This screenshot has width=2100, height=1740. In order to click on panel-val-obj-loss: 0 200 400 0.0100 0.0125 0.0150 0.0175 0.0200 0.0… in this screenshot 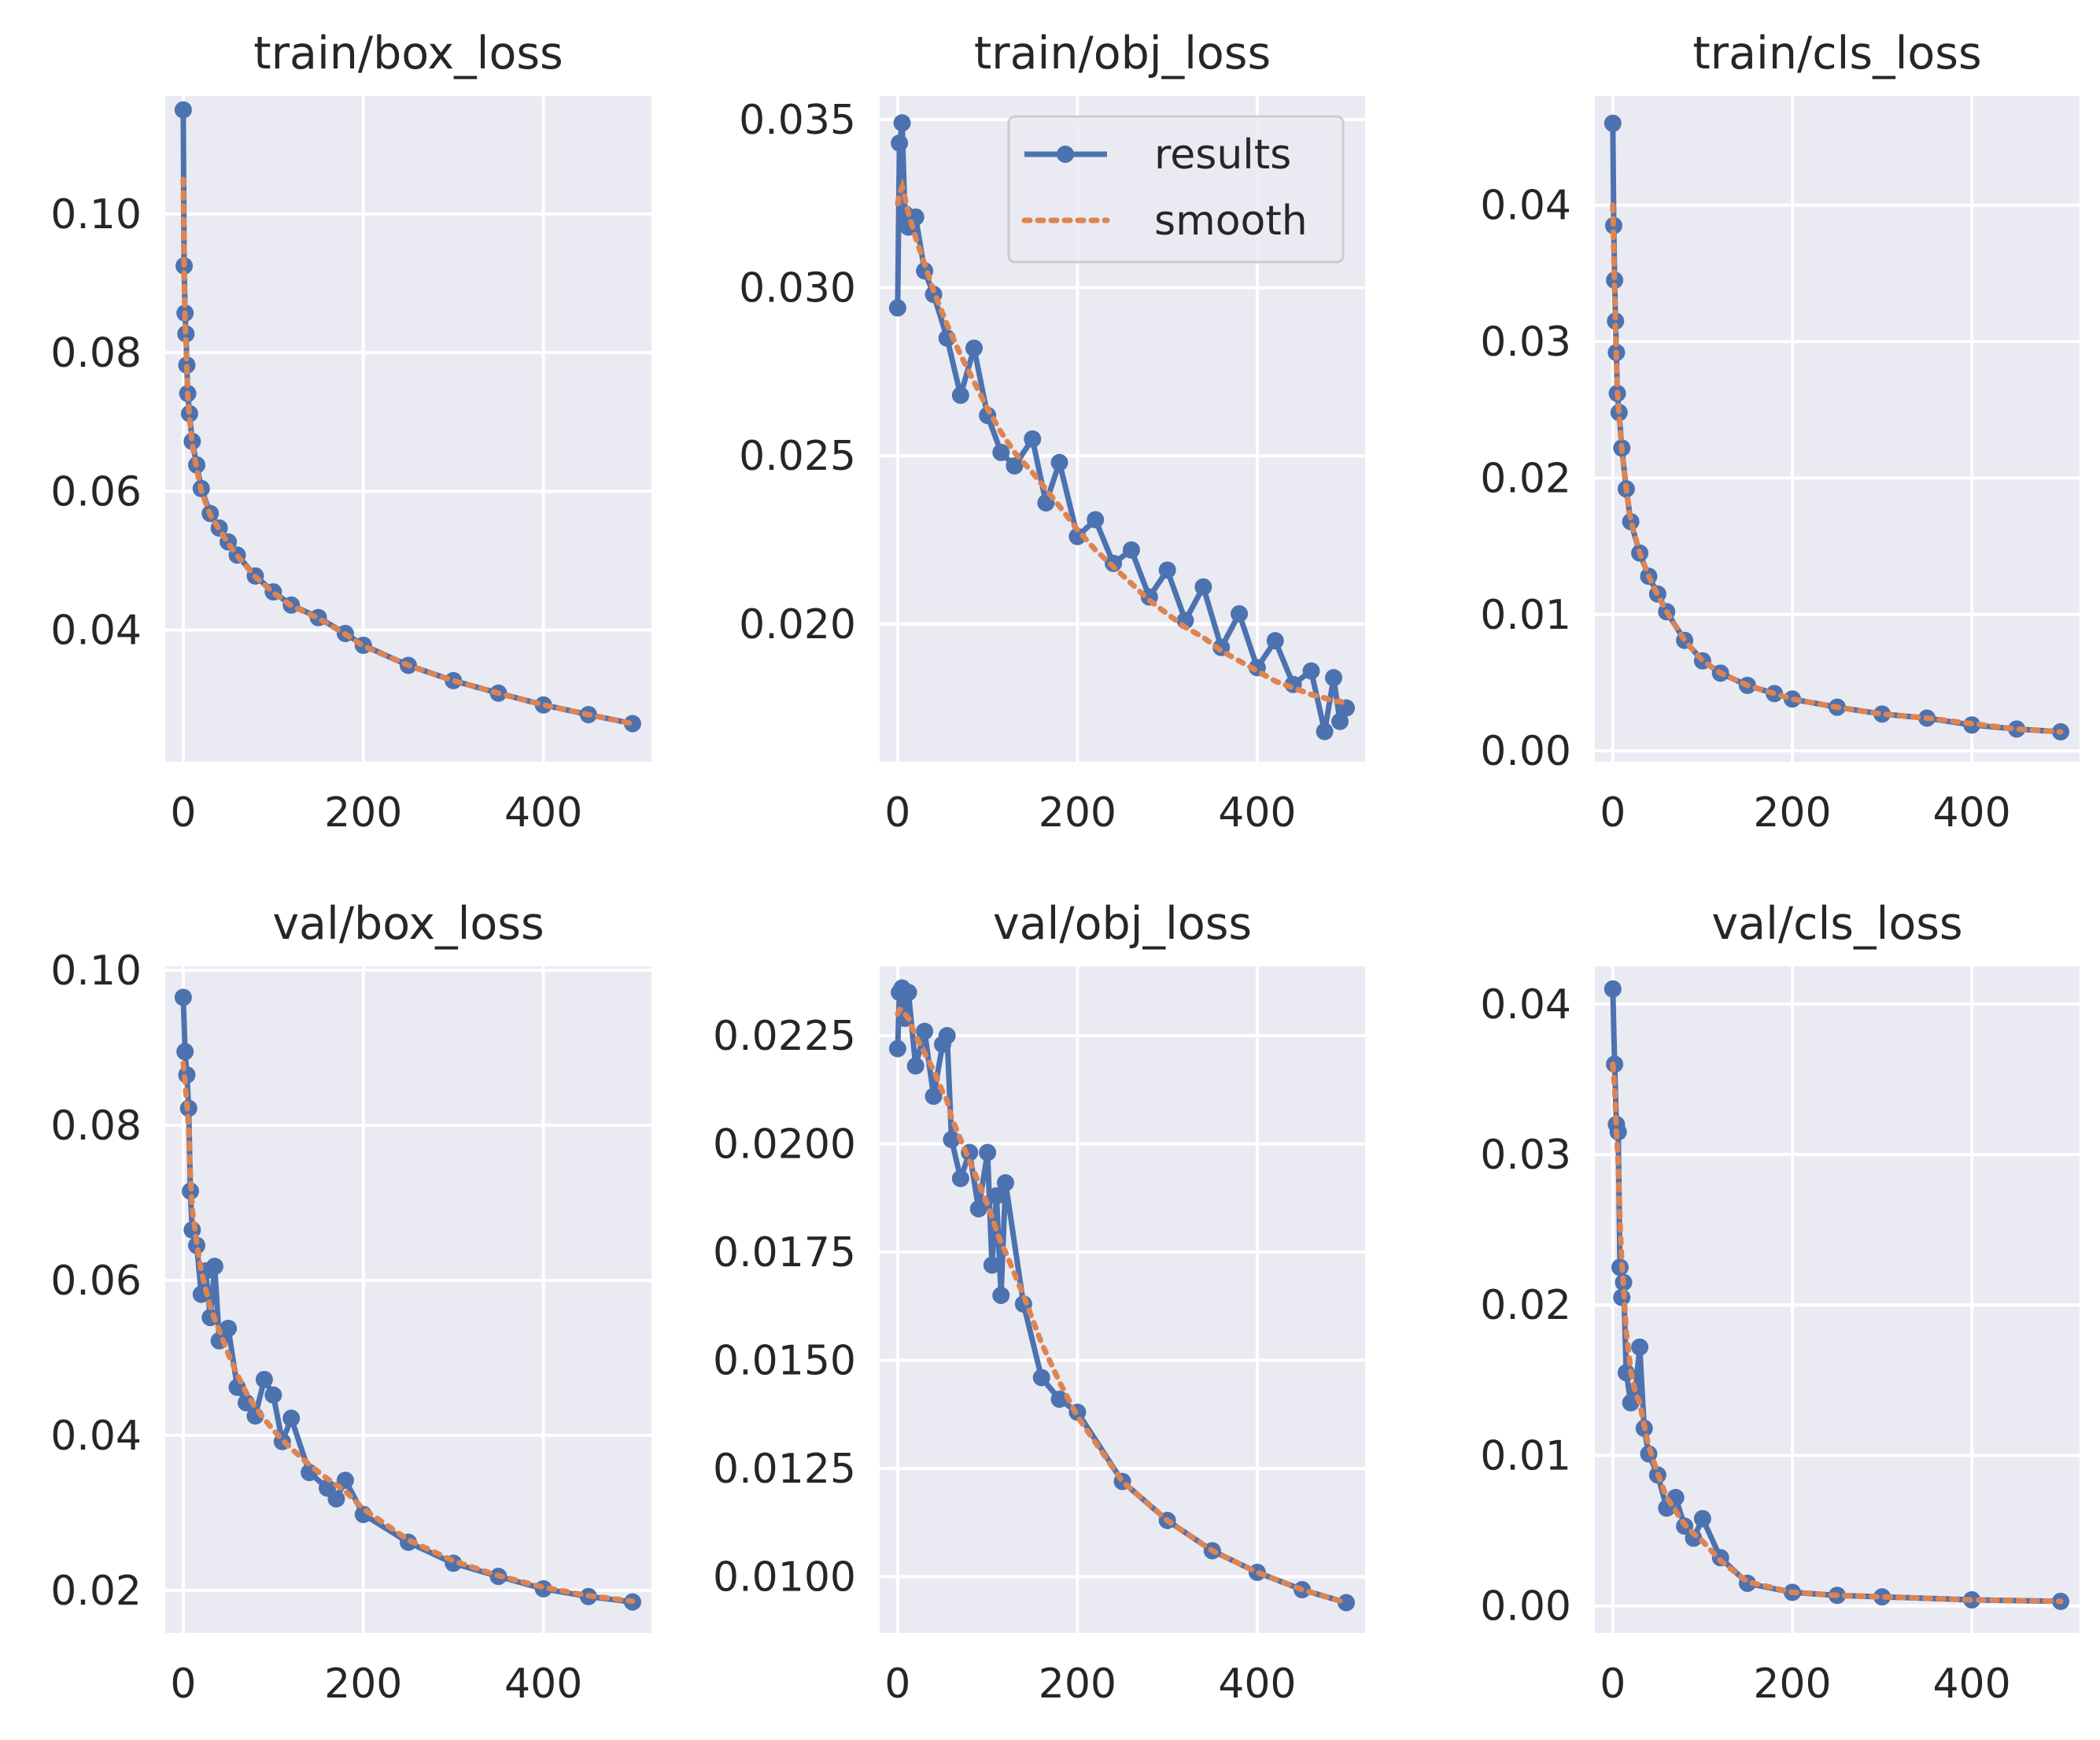, I will do `click(1039, 1303)`.